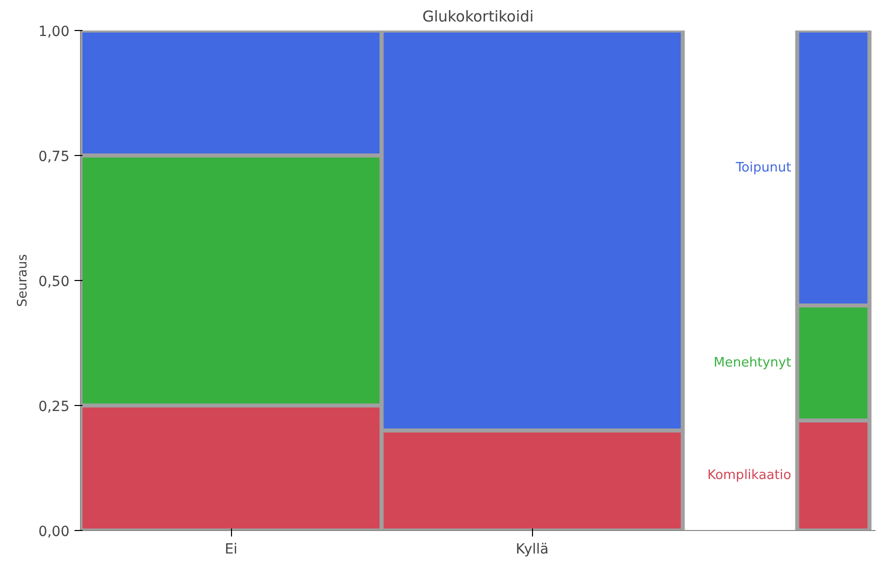 The image size is (892, 565). Describe the element at coordinates (54, 32) in the screenshot. I see `y-tick-label: 1,00` at that location.